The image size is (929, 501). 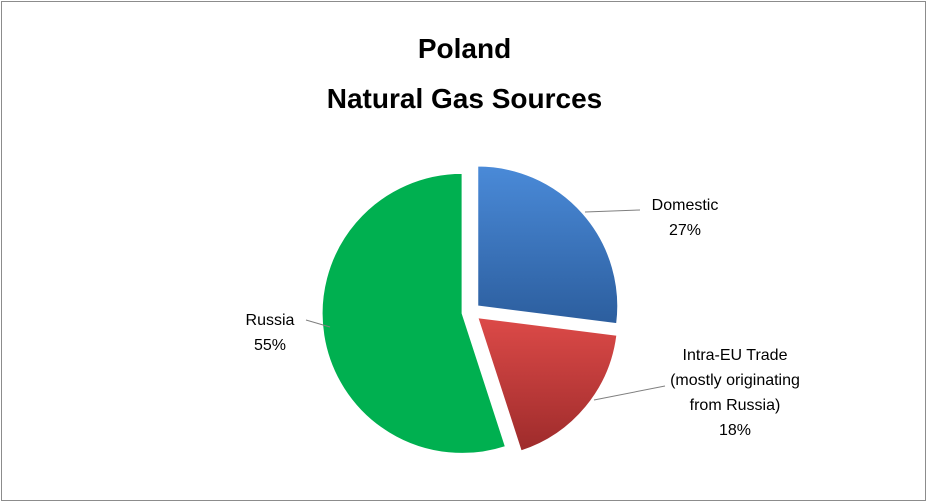 What do you see at coordinates (270, 345) in the screenshot?
I see `value-label: 55%` at bounding box center [270, 345].